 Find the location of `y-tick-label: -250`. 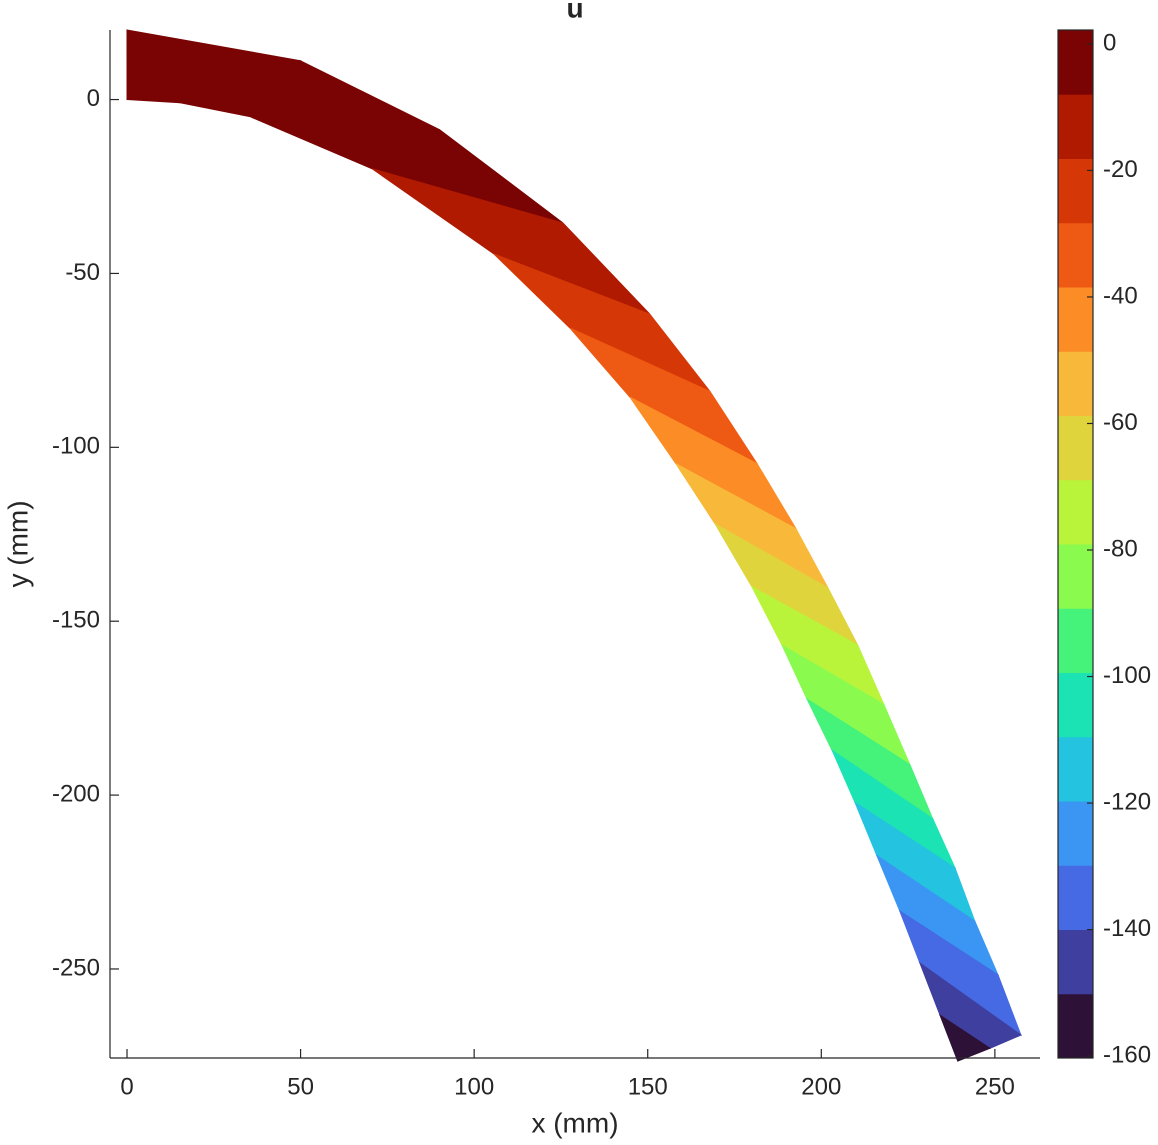

y-tick-label: -250 is located at coordinates (76, 967).